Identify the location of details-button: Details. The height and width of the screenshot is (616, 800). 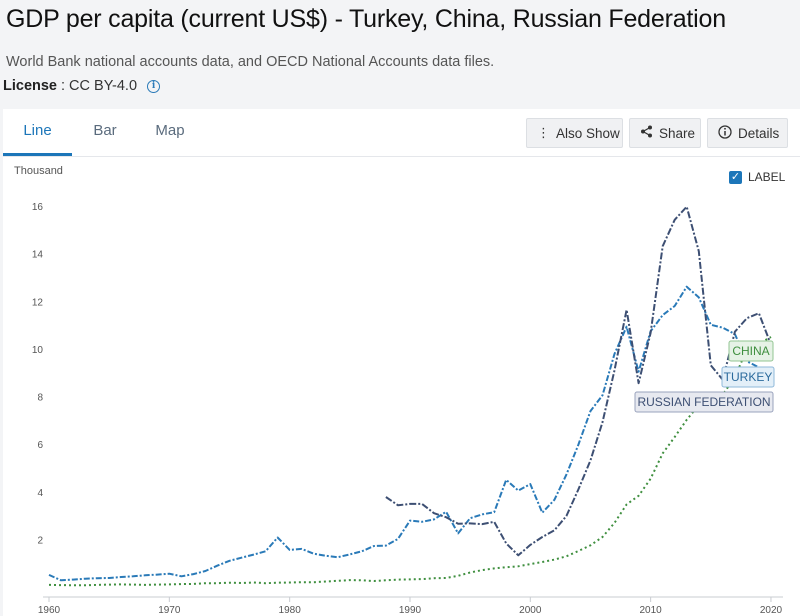
(747, 133).